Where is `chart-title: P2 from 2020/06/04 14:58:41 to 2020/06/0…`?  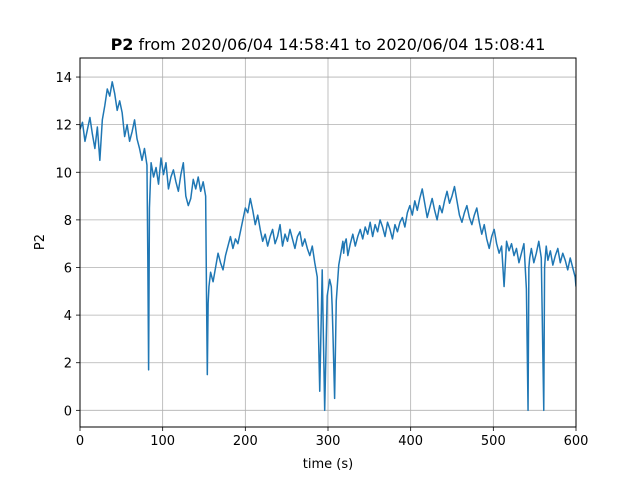 chart-title: P2 from 2020/06/04 14:58:41 to 2020/06/0… is located at coordinates (328, 44).